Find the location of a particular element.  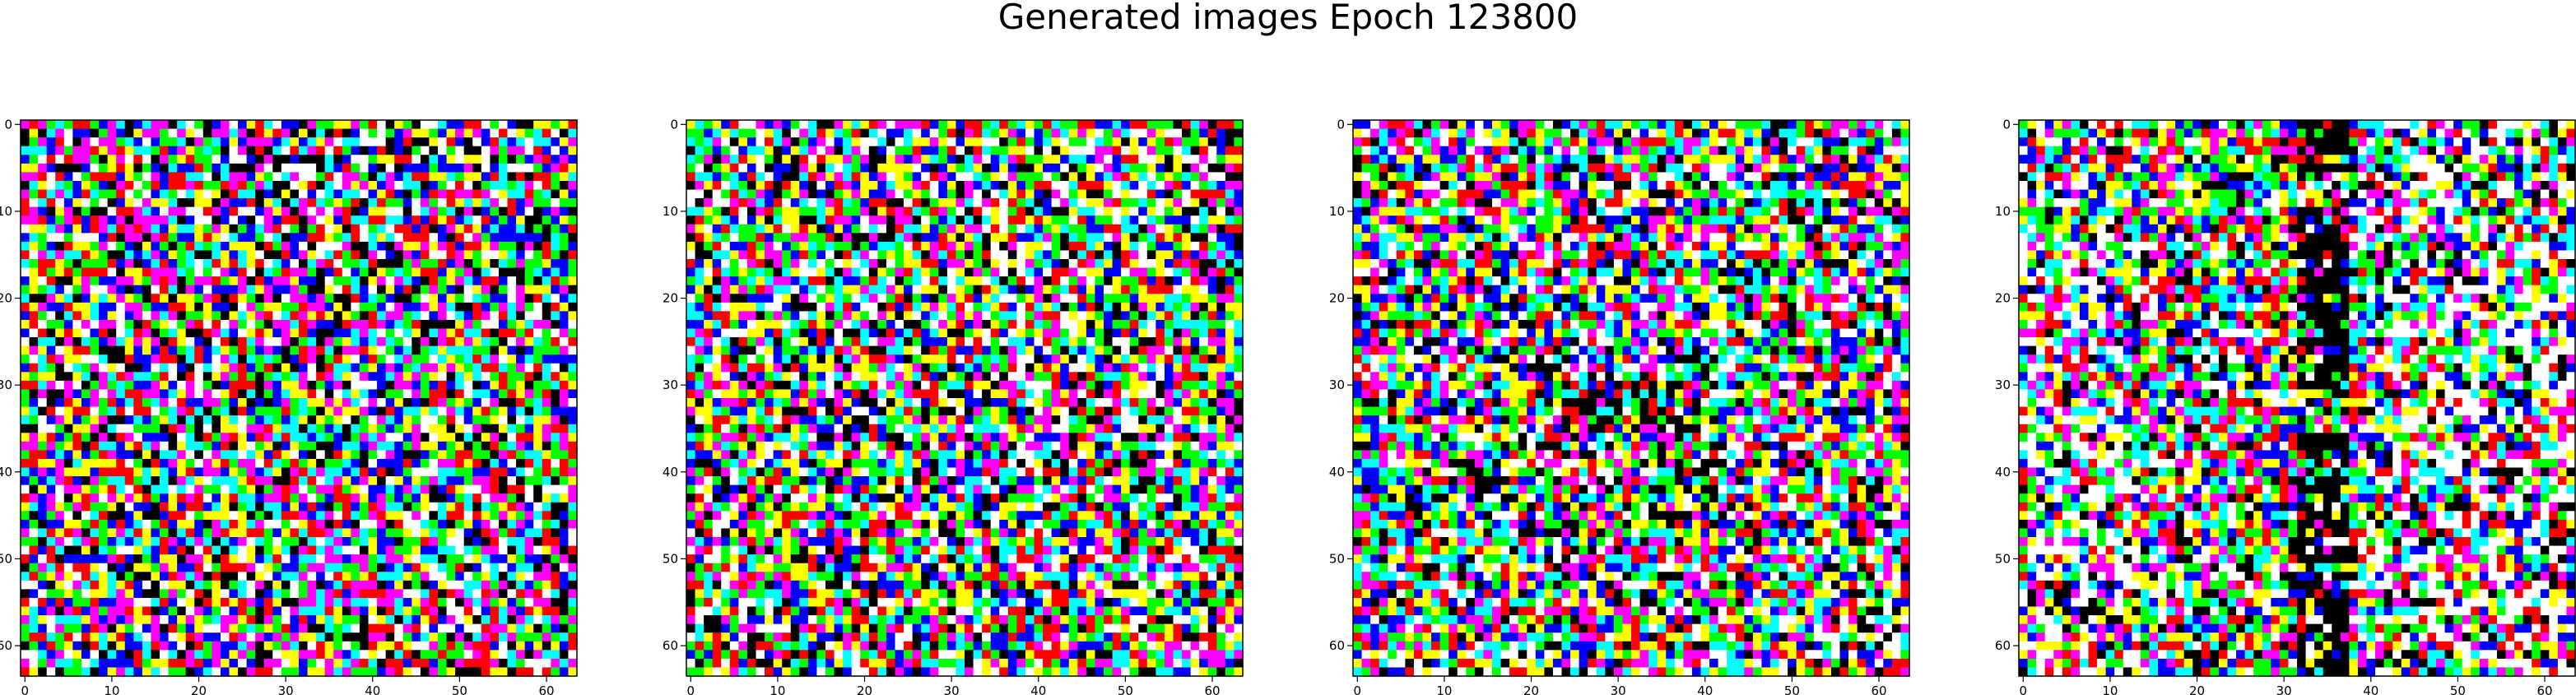

panel-4-xtick-label-20: 20 is located at coordinates (2197, 689).